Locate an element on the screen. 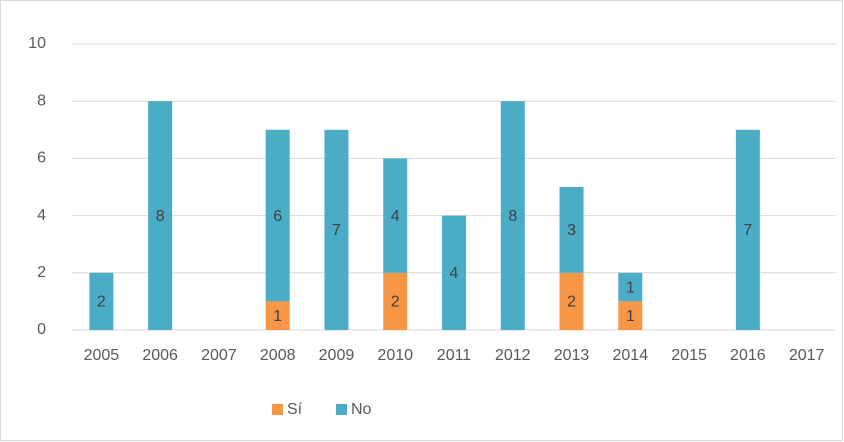 The image size is (844, 442). x-tick-label: 2013 is located at coordinates (572, 355).